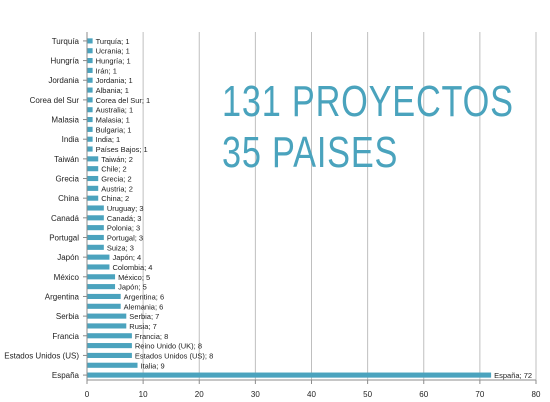 This screenshot has width=550, height=402. Describe the element at coordinates (113, 41) in the screenshot. I see `data-label: Turquía; 1` at that location.